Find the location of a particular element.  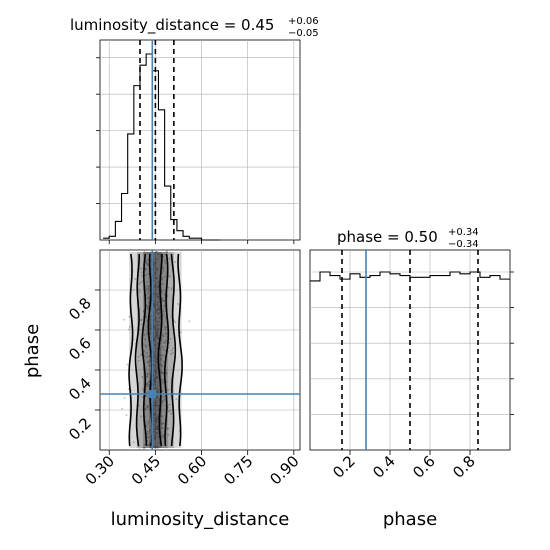

x-axis-label-phase: phase is located at coordinates (410, 519).